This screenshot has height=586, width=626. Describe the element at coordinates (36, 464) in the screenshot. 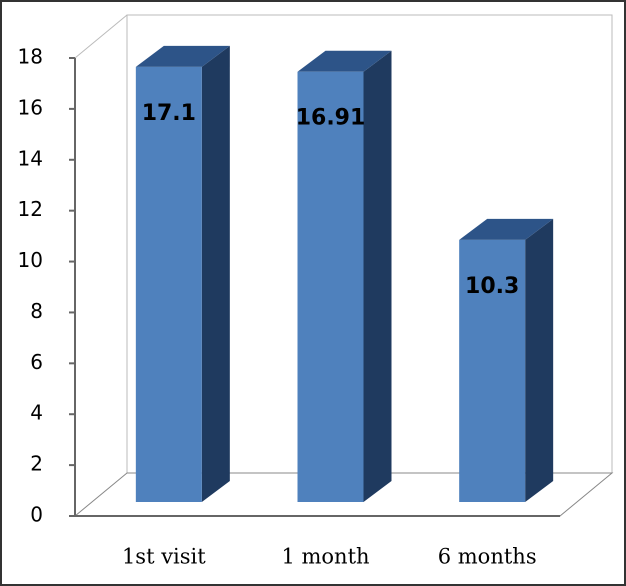

I see `y-tick-label: 2` at that location.